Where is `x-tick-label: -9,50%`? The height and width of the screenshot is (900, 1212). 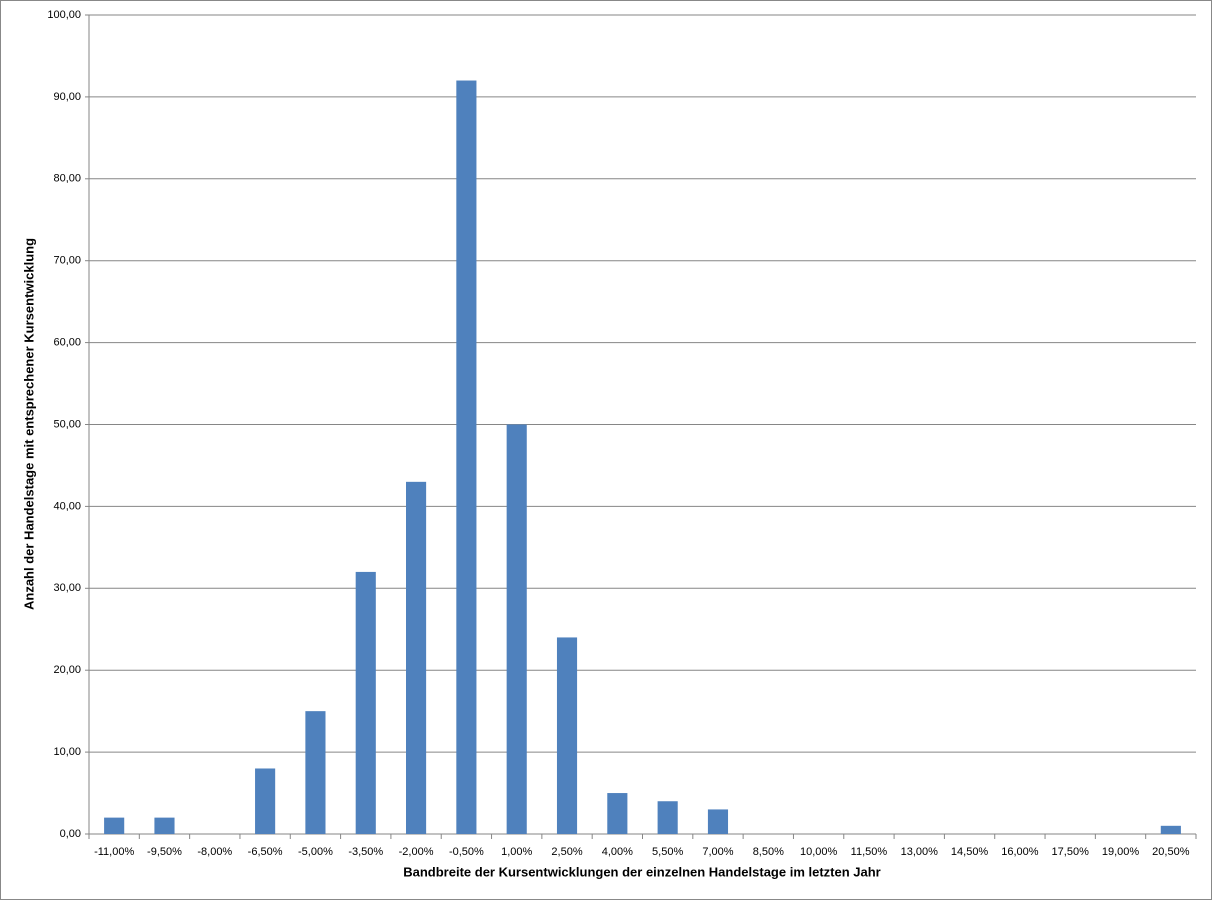
x-tick-label: -9,50% is located at coordinates (164, 852).